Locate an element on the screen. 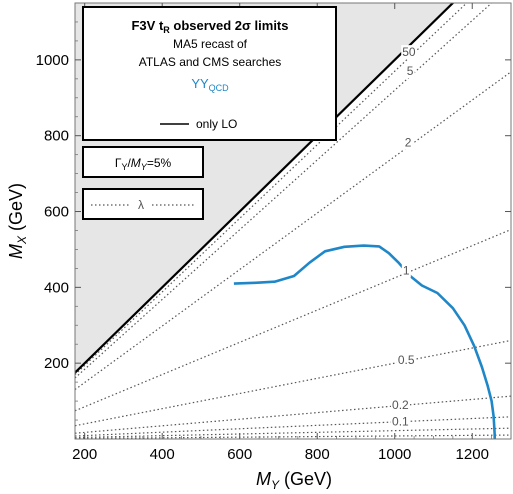 This screenshot has width=513, height=494. x-tick-label: 800 is located at coordinates (317, 454).